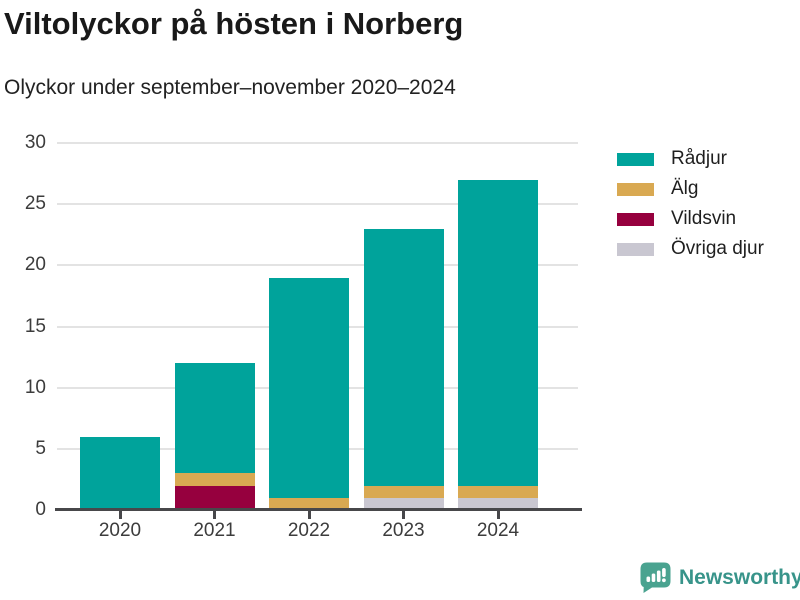  I want to click on bar-2024-Älg, so click(498, 491).